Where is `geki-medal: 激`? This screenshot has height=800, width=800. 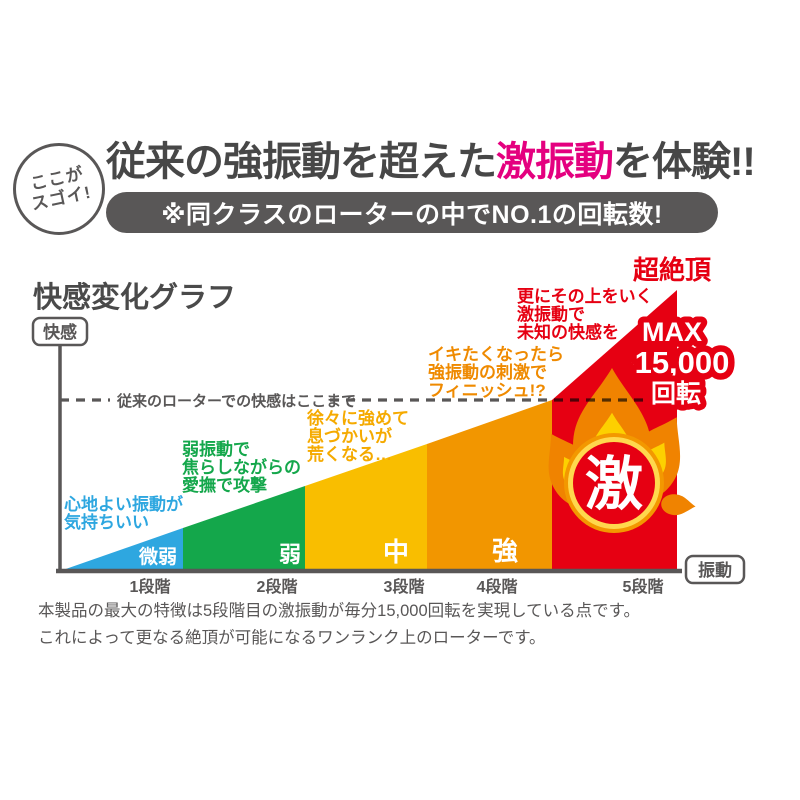
geki-medal: 激 is located at coordinates (614, 483).